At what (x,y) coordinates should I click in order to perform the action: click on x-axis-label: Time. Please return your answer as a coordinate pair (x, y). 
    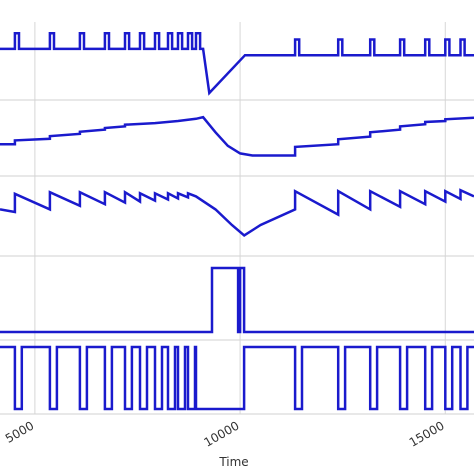
    Looking at the image, I should click on (233, 462).